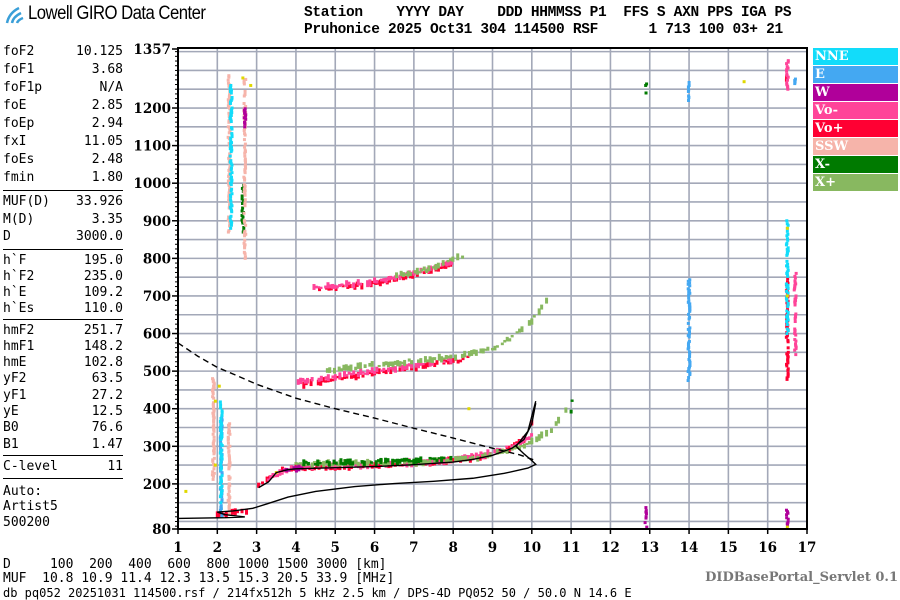 The height and width of the screenshot is (600, 900). I want to click on param-label: hmF2, so click(19, 330).